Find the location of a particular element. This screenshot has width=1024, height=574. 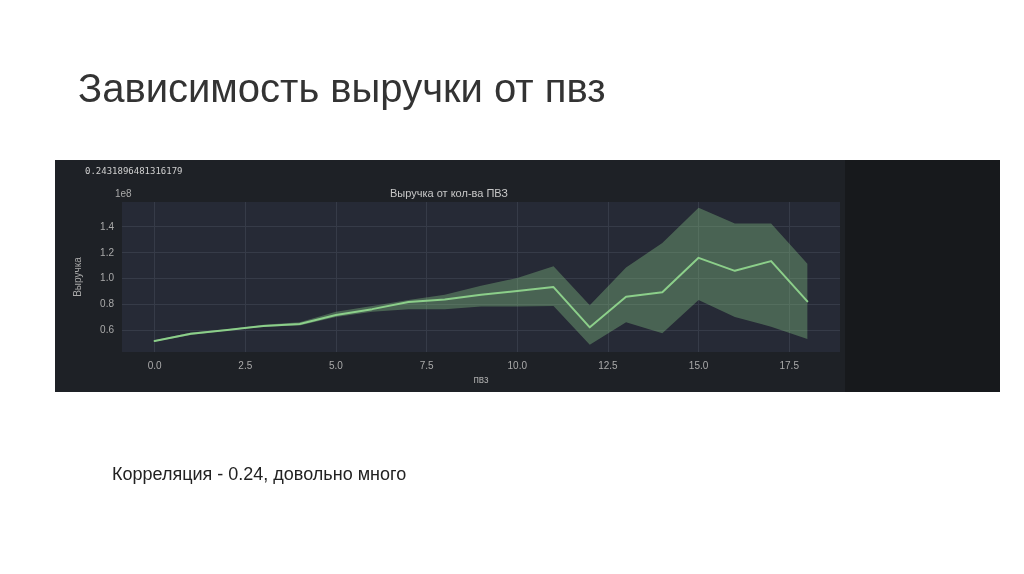

text: 0.2431896481316179 is located at coordinates (134, 170).